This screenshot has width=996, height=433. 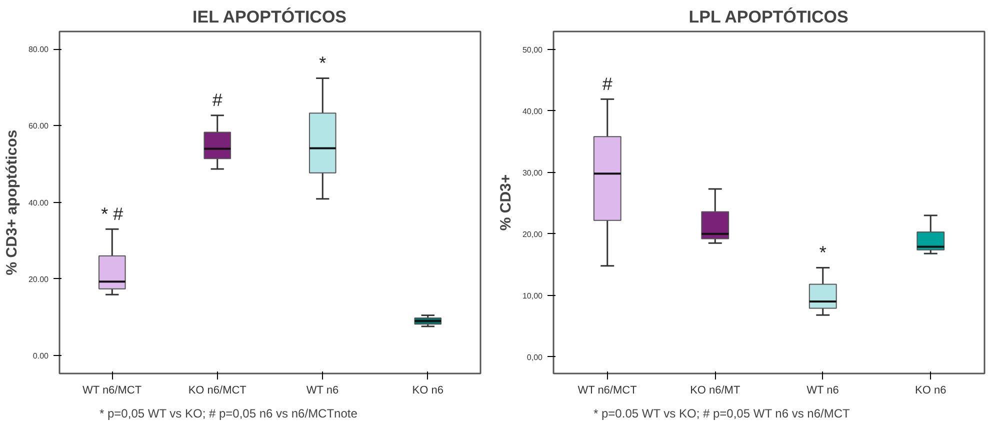 I want to click on y-tick-label: 50,00, so click(x=533, y=49).